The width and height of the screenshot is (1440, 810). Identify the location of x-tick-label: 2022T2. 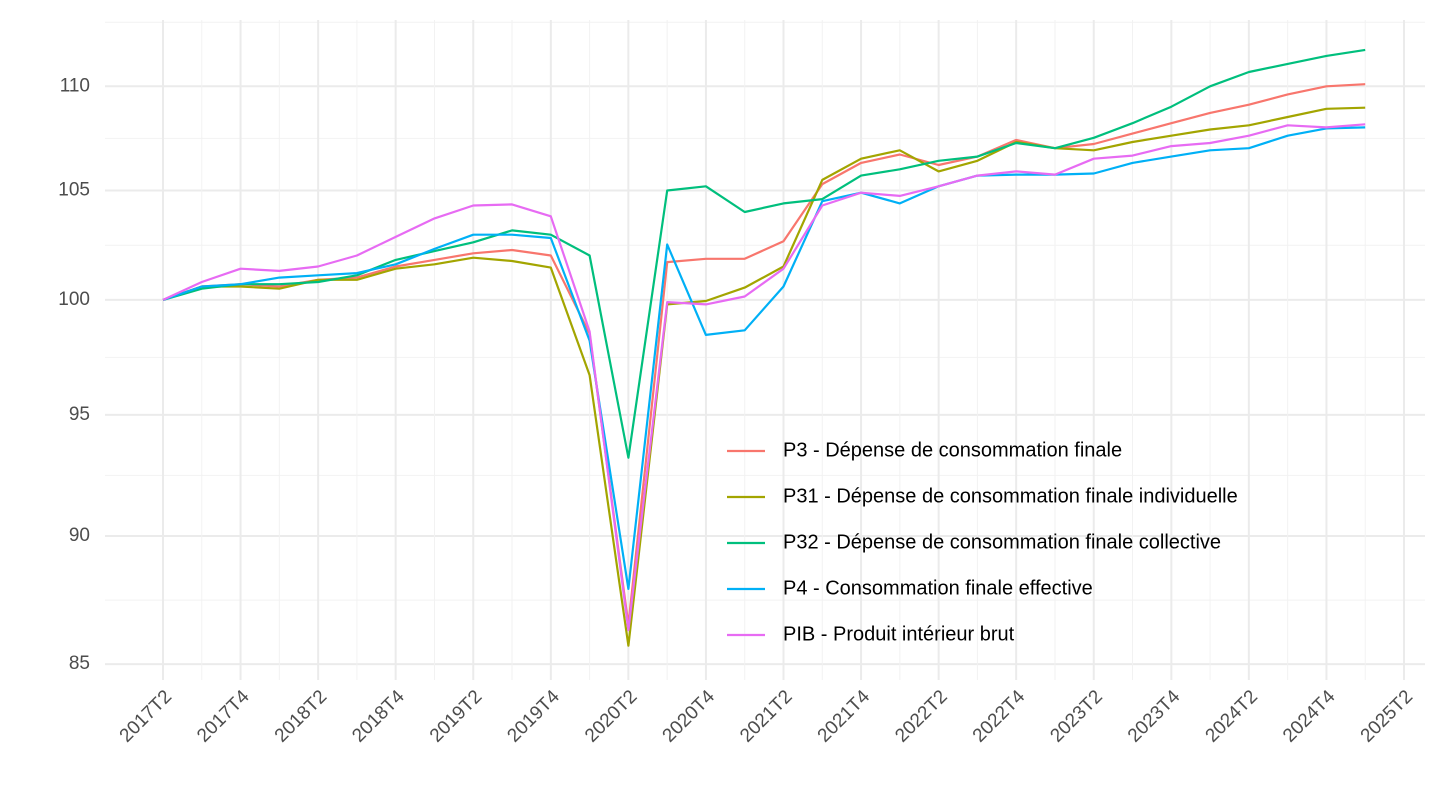
(921, 716).